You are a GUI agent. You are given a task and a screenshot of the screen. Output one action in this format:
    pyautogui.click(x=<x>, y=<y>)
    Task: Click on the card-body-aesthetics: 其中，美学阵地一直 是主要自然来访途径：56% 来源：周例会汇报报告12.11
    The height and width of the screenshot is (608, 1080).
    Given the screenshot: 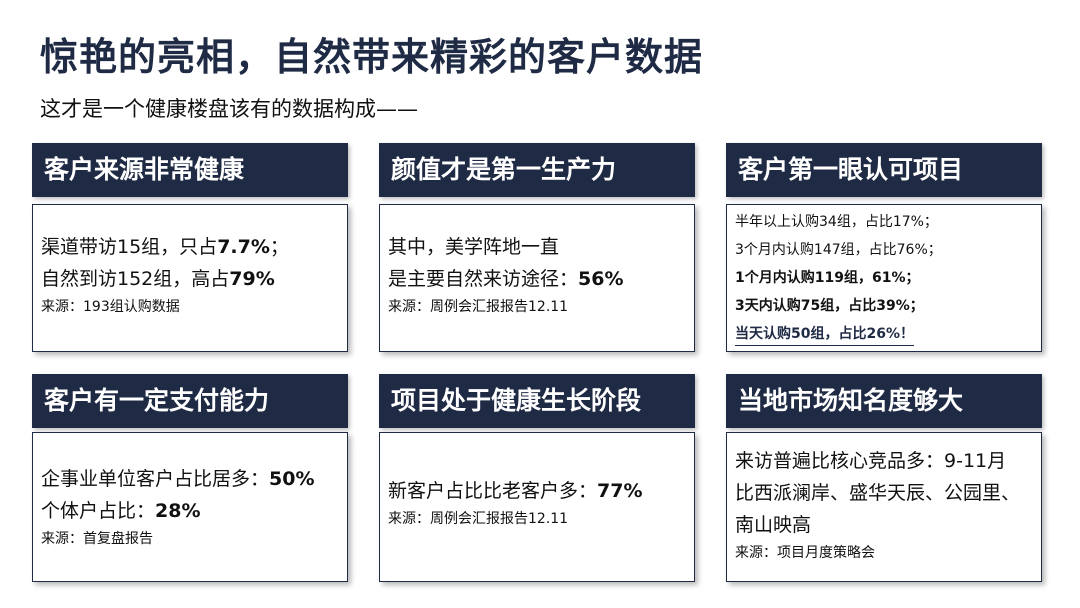 What is the action you would take?
    pyautogui.click(x=537, y=278)
    